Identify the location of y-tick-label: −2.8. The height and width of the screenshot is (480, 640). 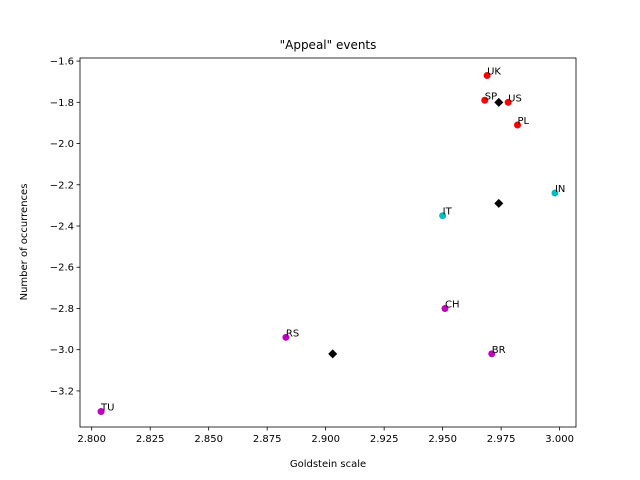
(62, 309).